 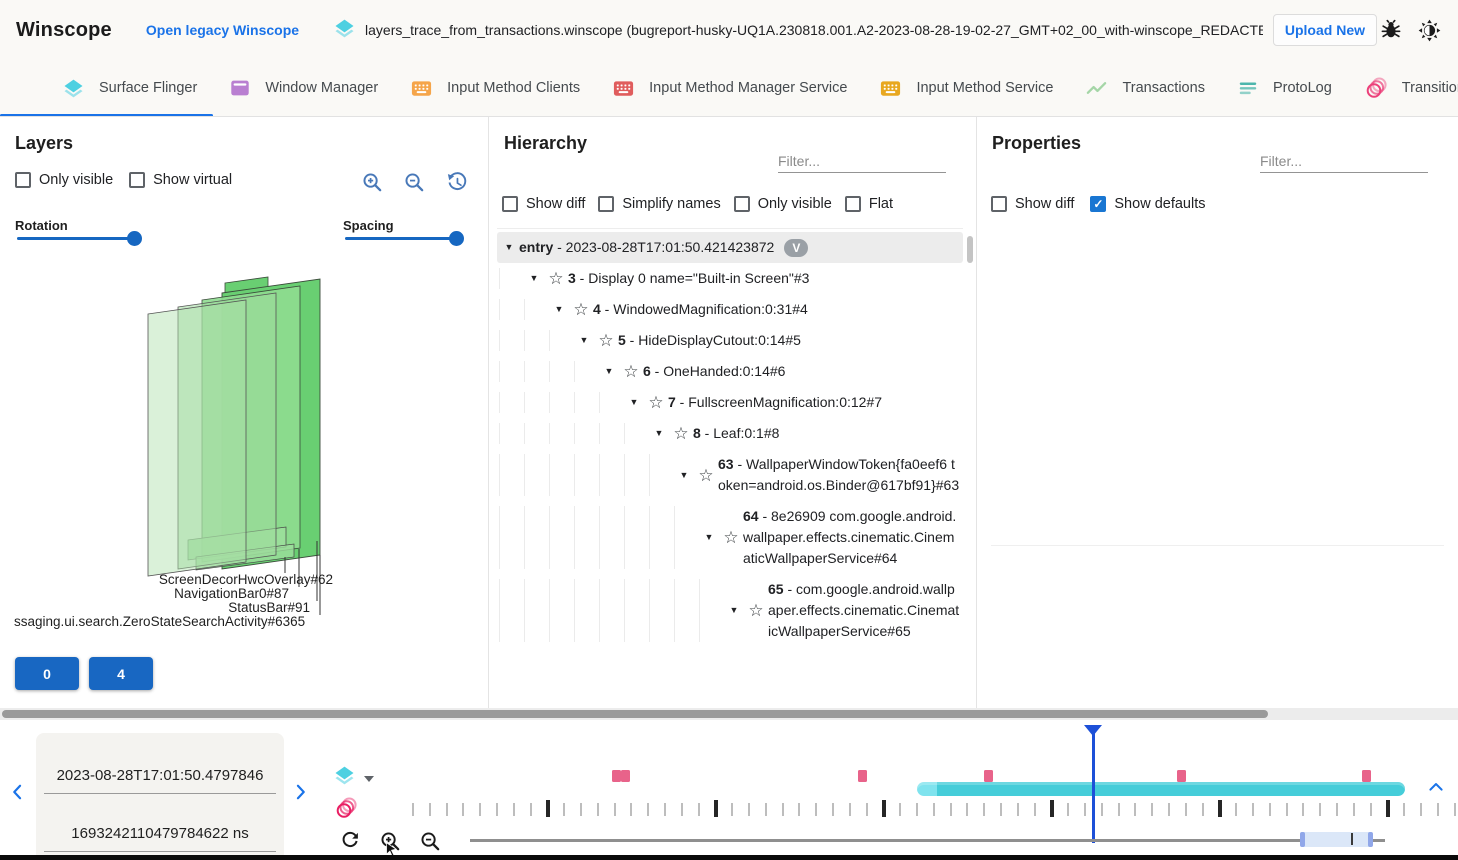 What do you see at coordinates (868, 204) in the screenshot?
I see `checkbox-flat: Flat` at bounding box center [868, 204].